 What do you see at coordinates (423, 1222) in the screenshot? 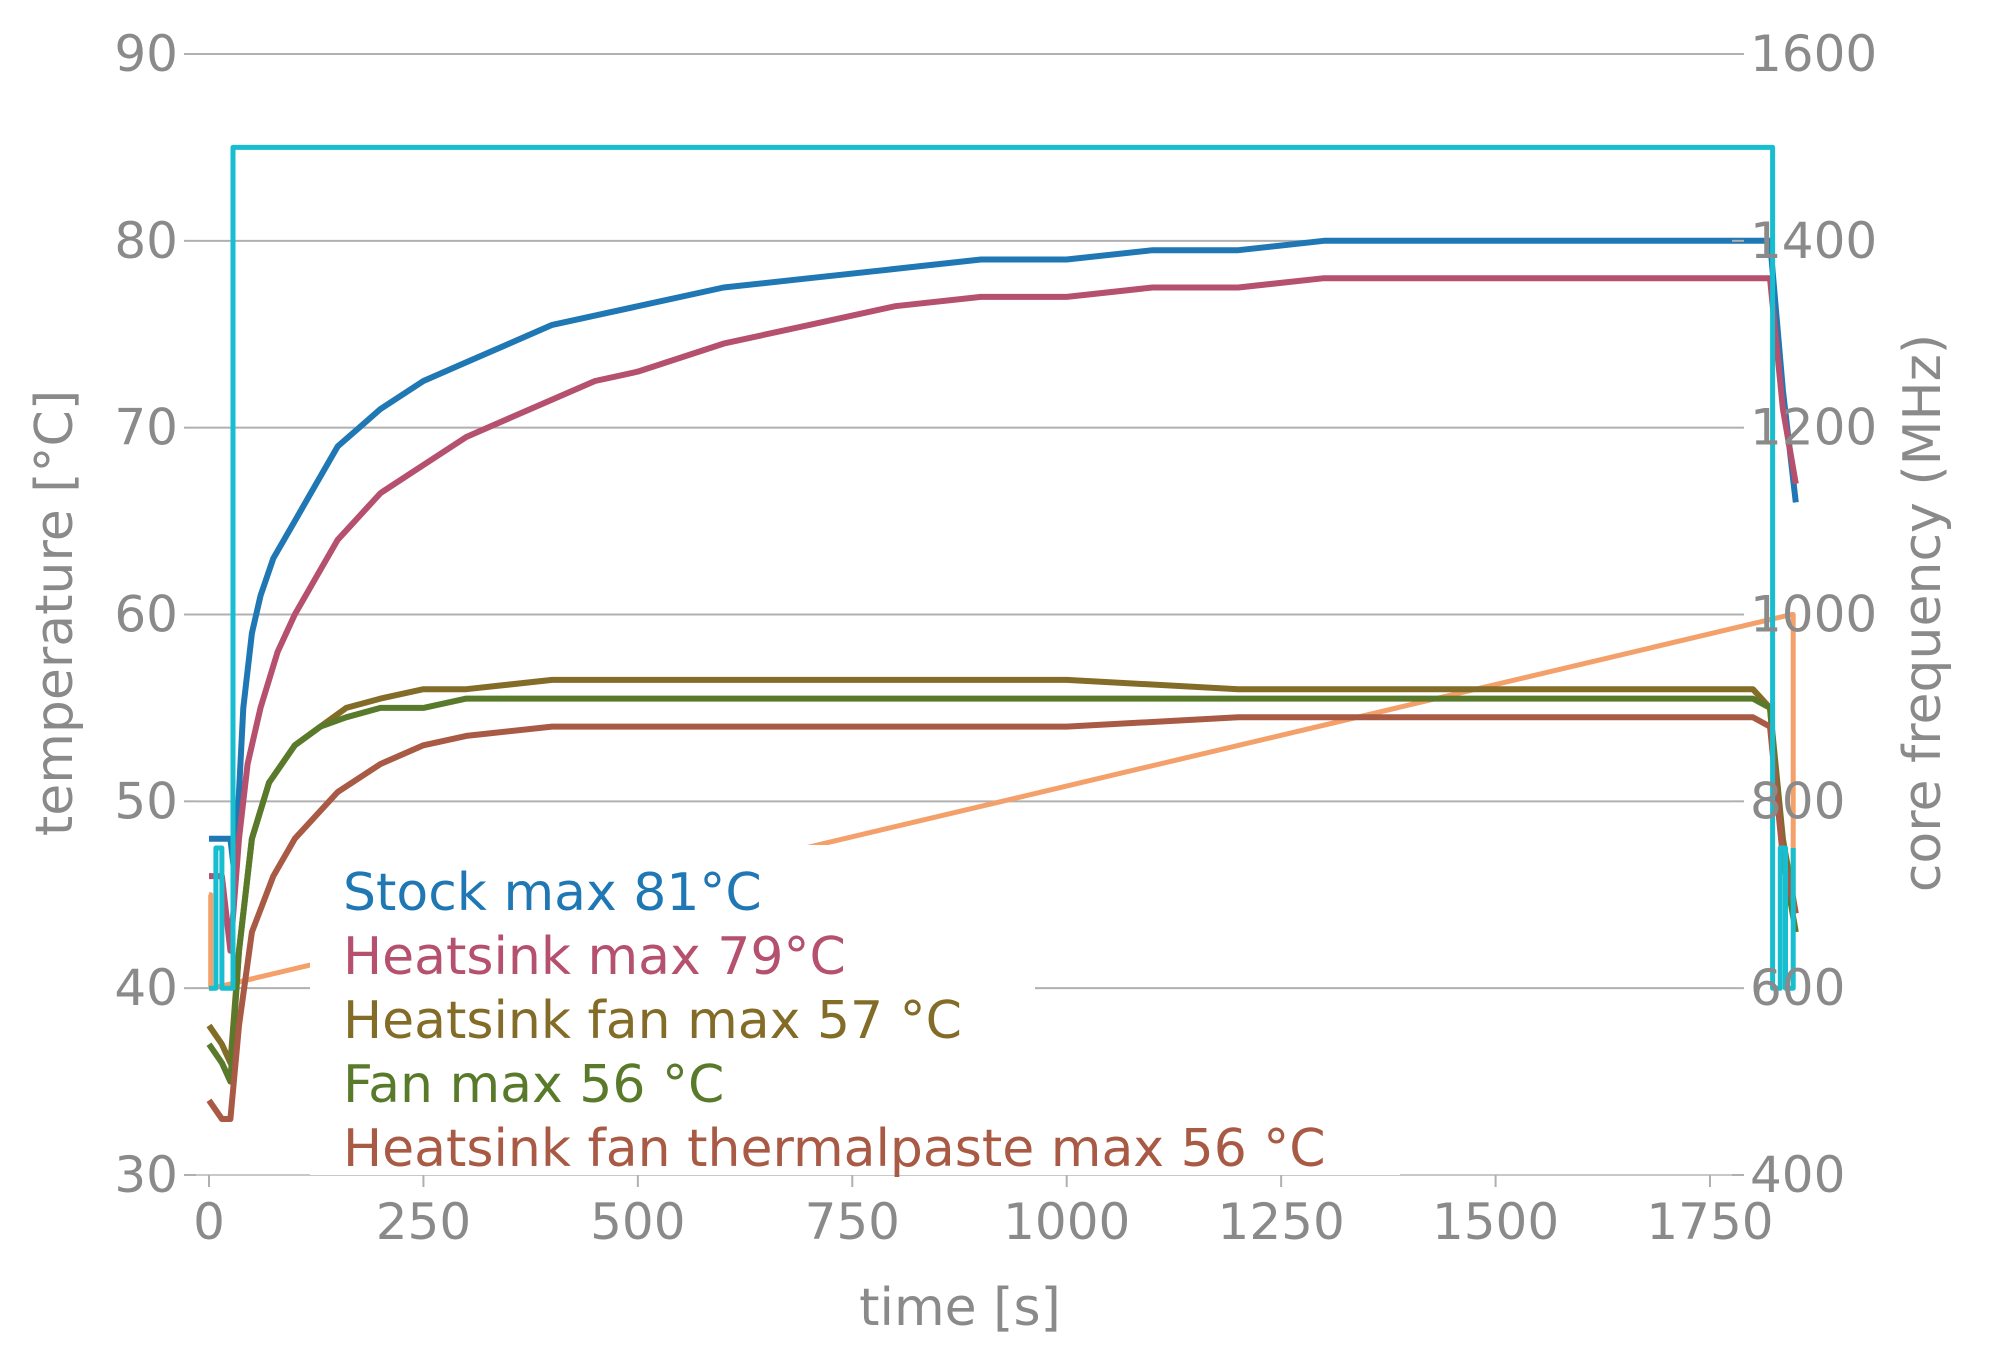
I see `x-tick-label: 250` at bounding box center [423, 1222].